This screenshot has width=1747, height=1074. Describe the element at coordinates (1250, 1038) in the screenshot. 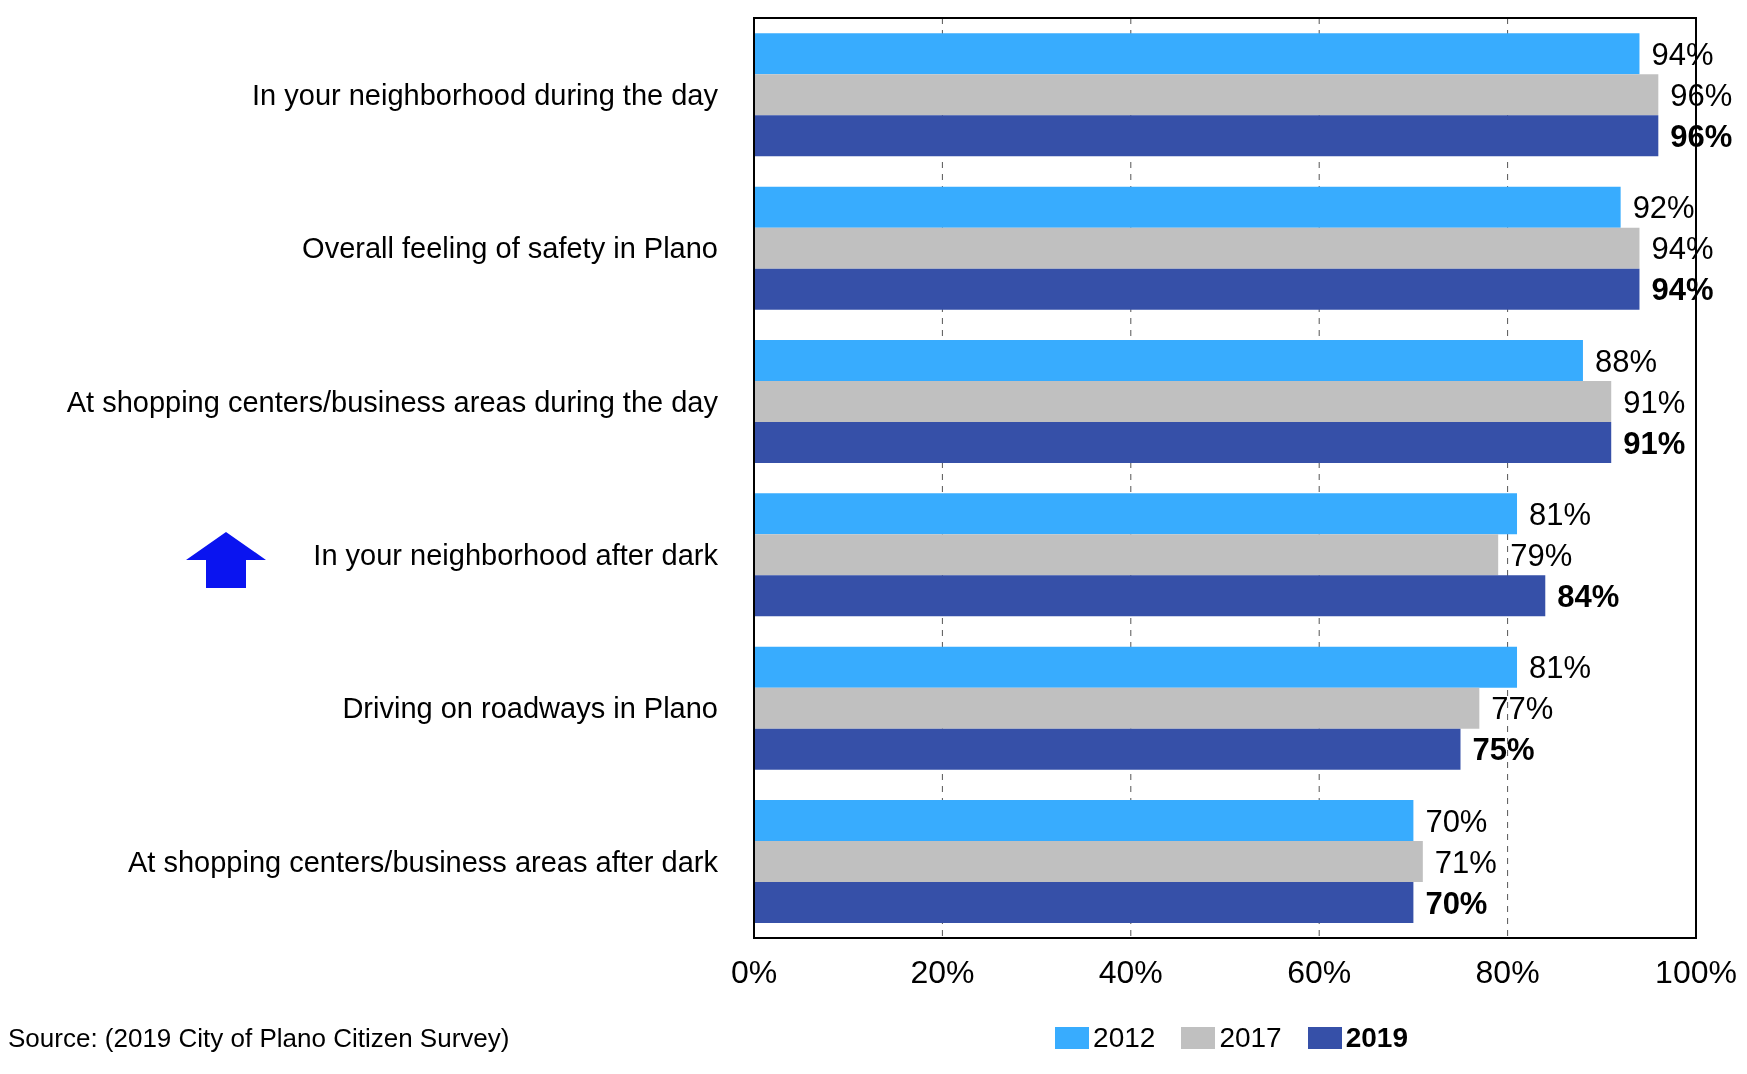

I see `legend-label: 2017` at that location.